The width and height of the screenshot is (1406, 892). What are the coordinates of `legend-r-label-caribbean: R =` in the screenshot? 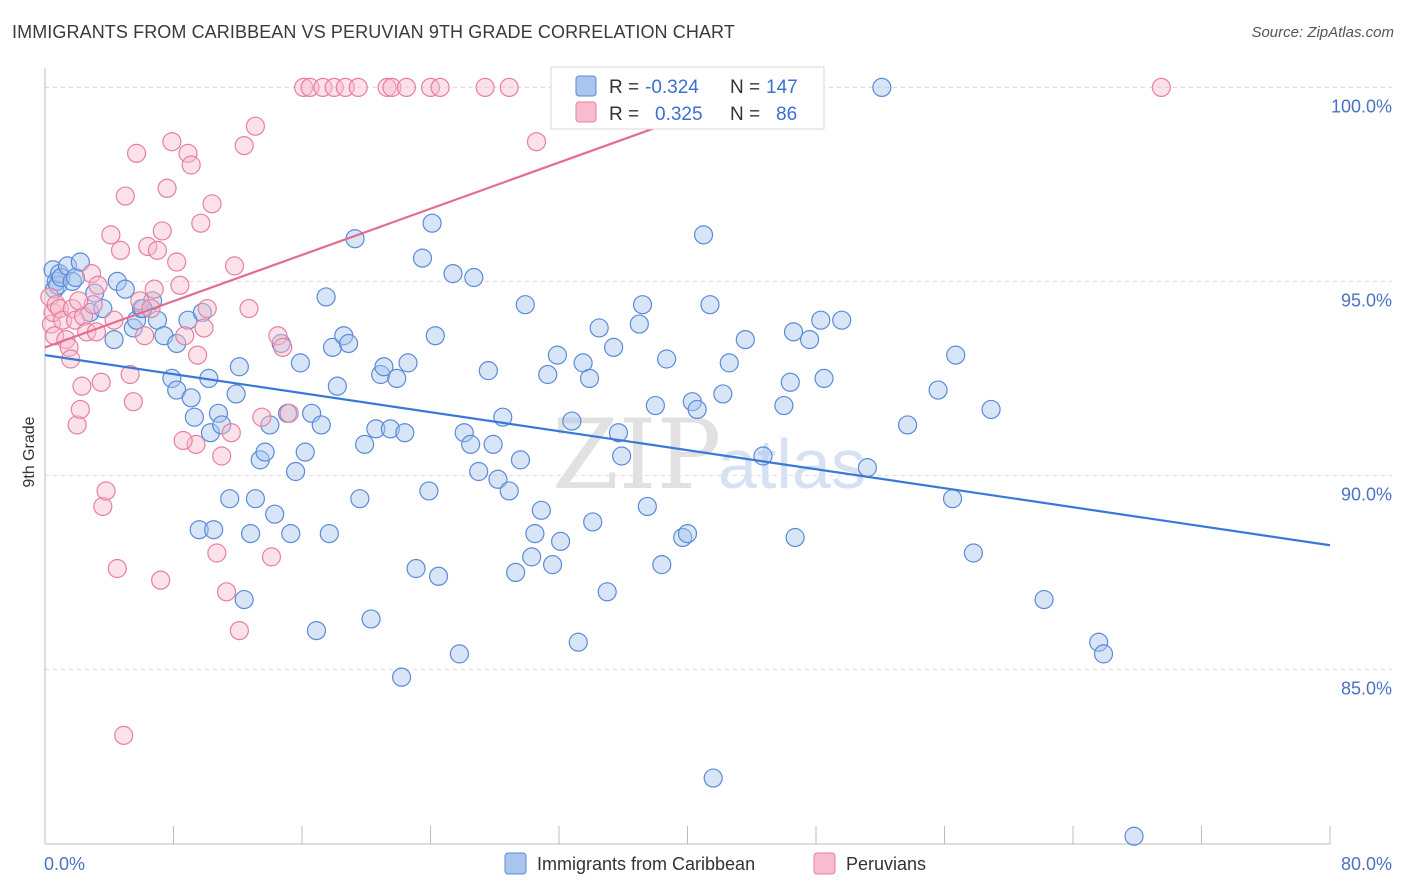 It's located at (624, 87).